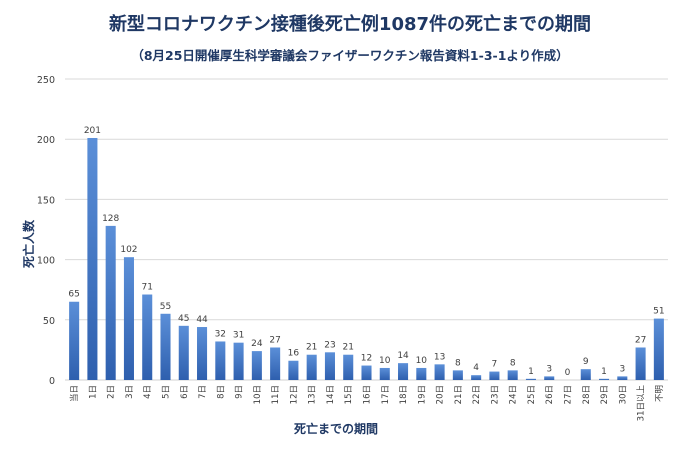  Describe the element at coordinates (274, 340) in the screenshot. I see `data-label: 27` at that location.